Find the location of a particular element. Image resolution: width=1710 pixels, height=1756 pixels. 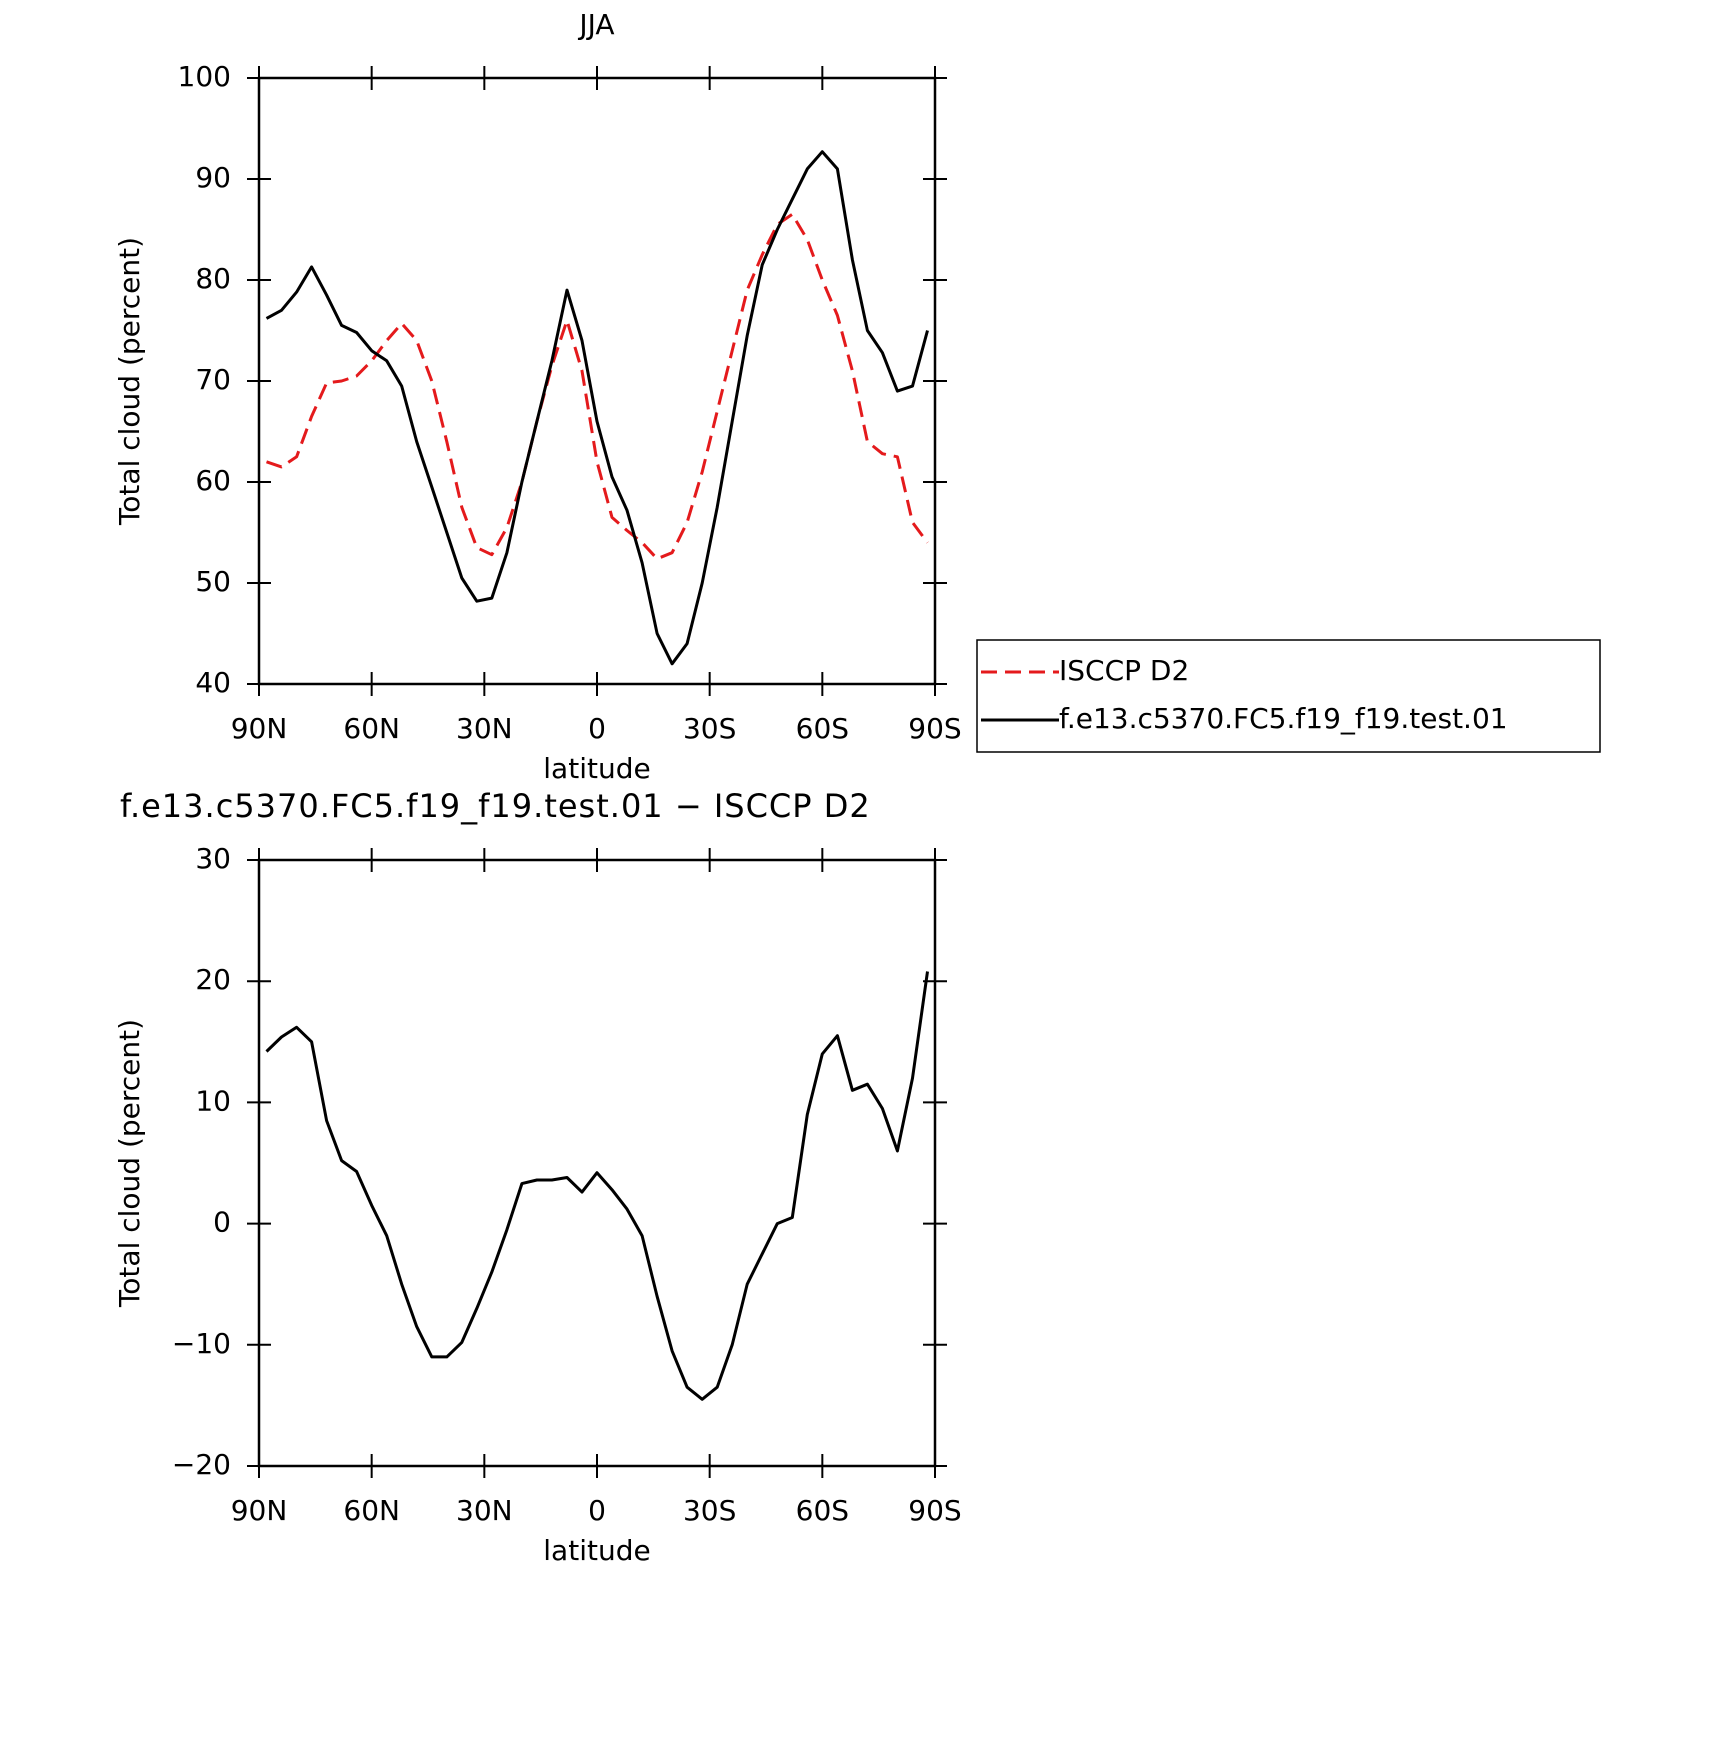

y-tick-label: 50 is located at coordinates (213, 581).